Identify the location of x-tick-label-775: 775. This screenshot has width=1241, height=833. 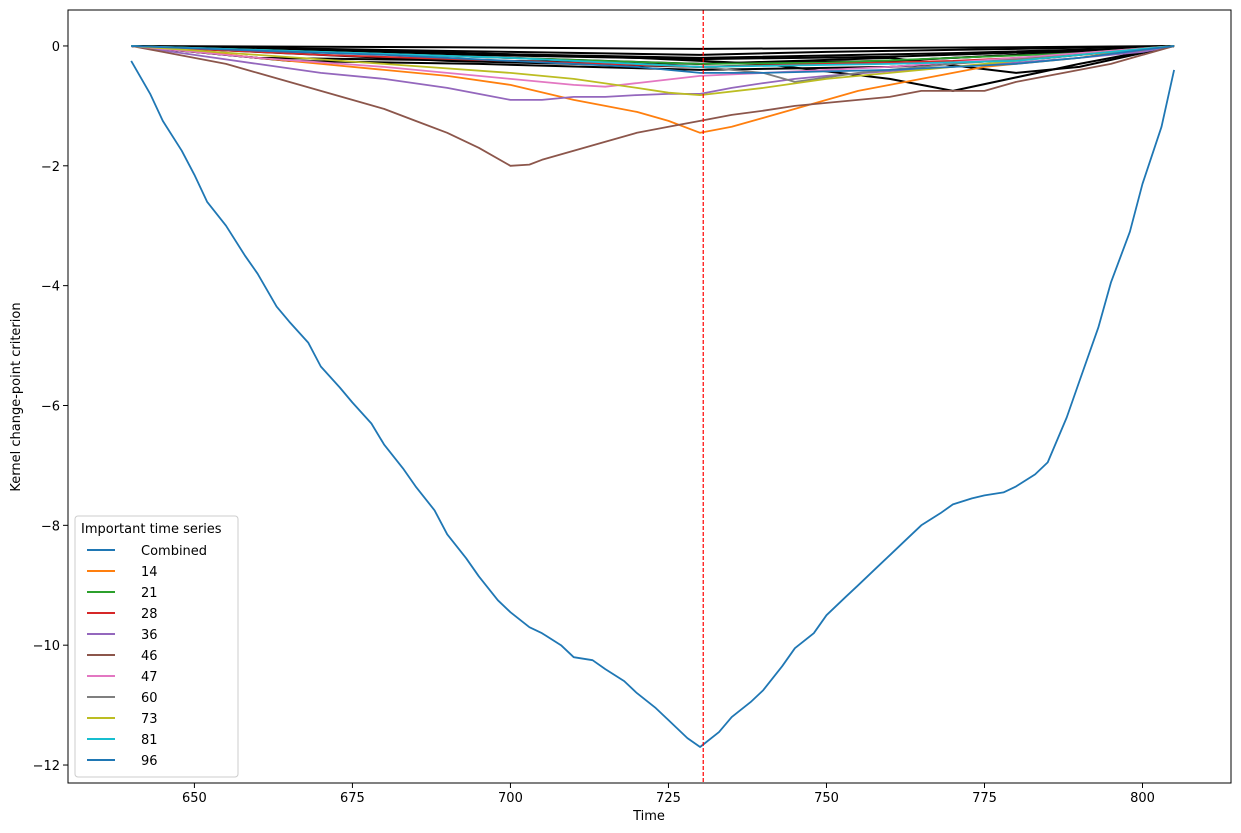
(984, 798).